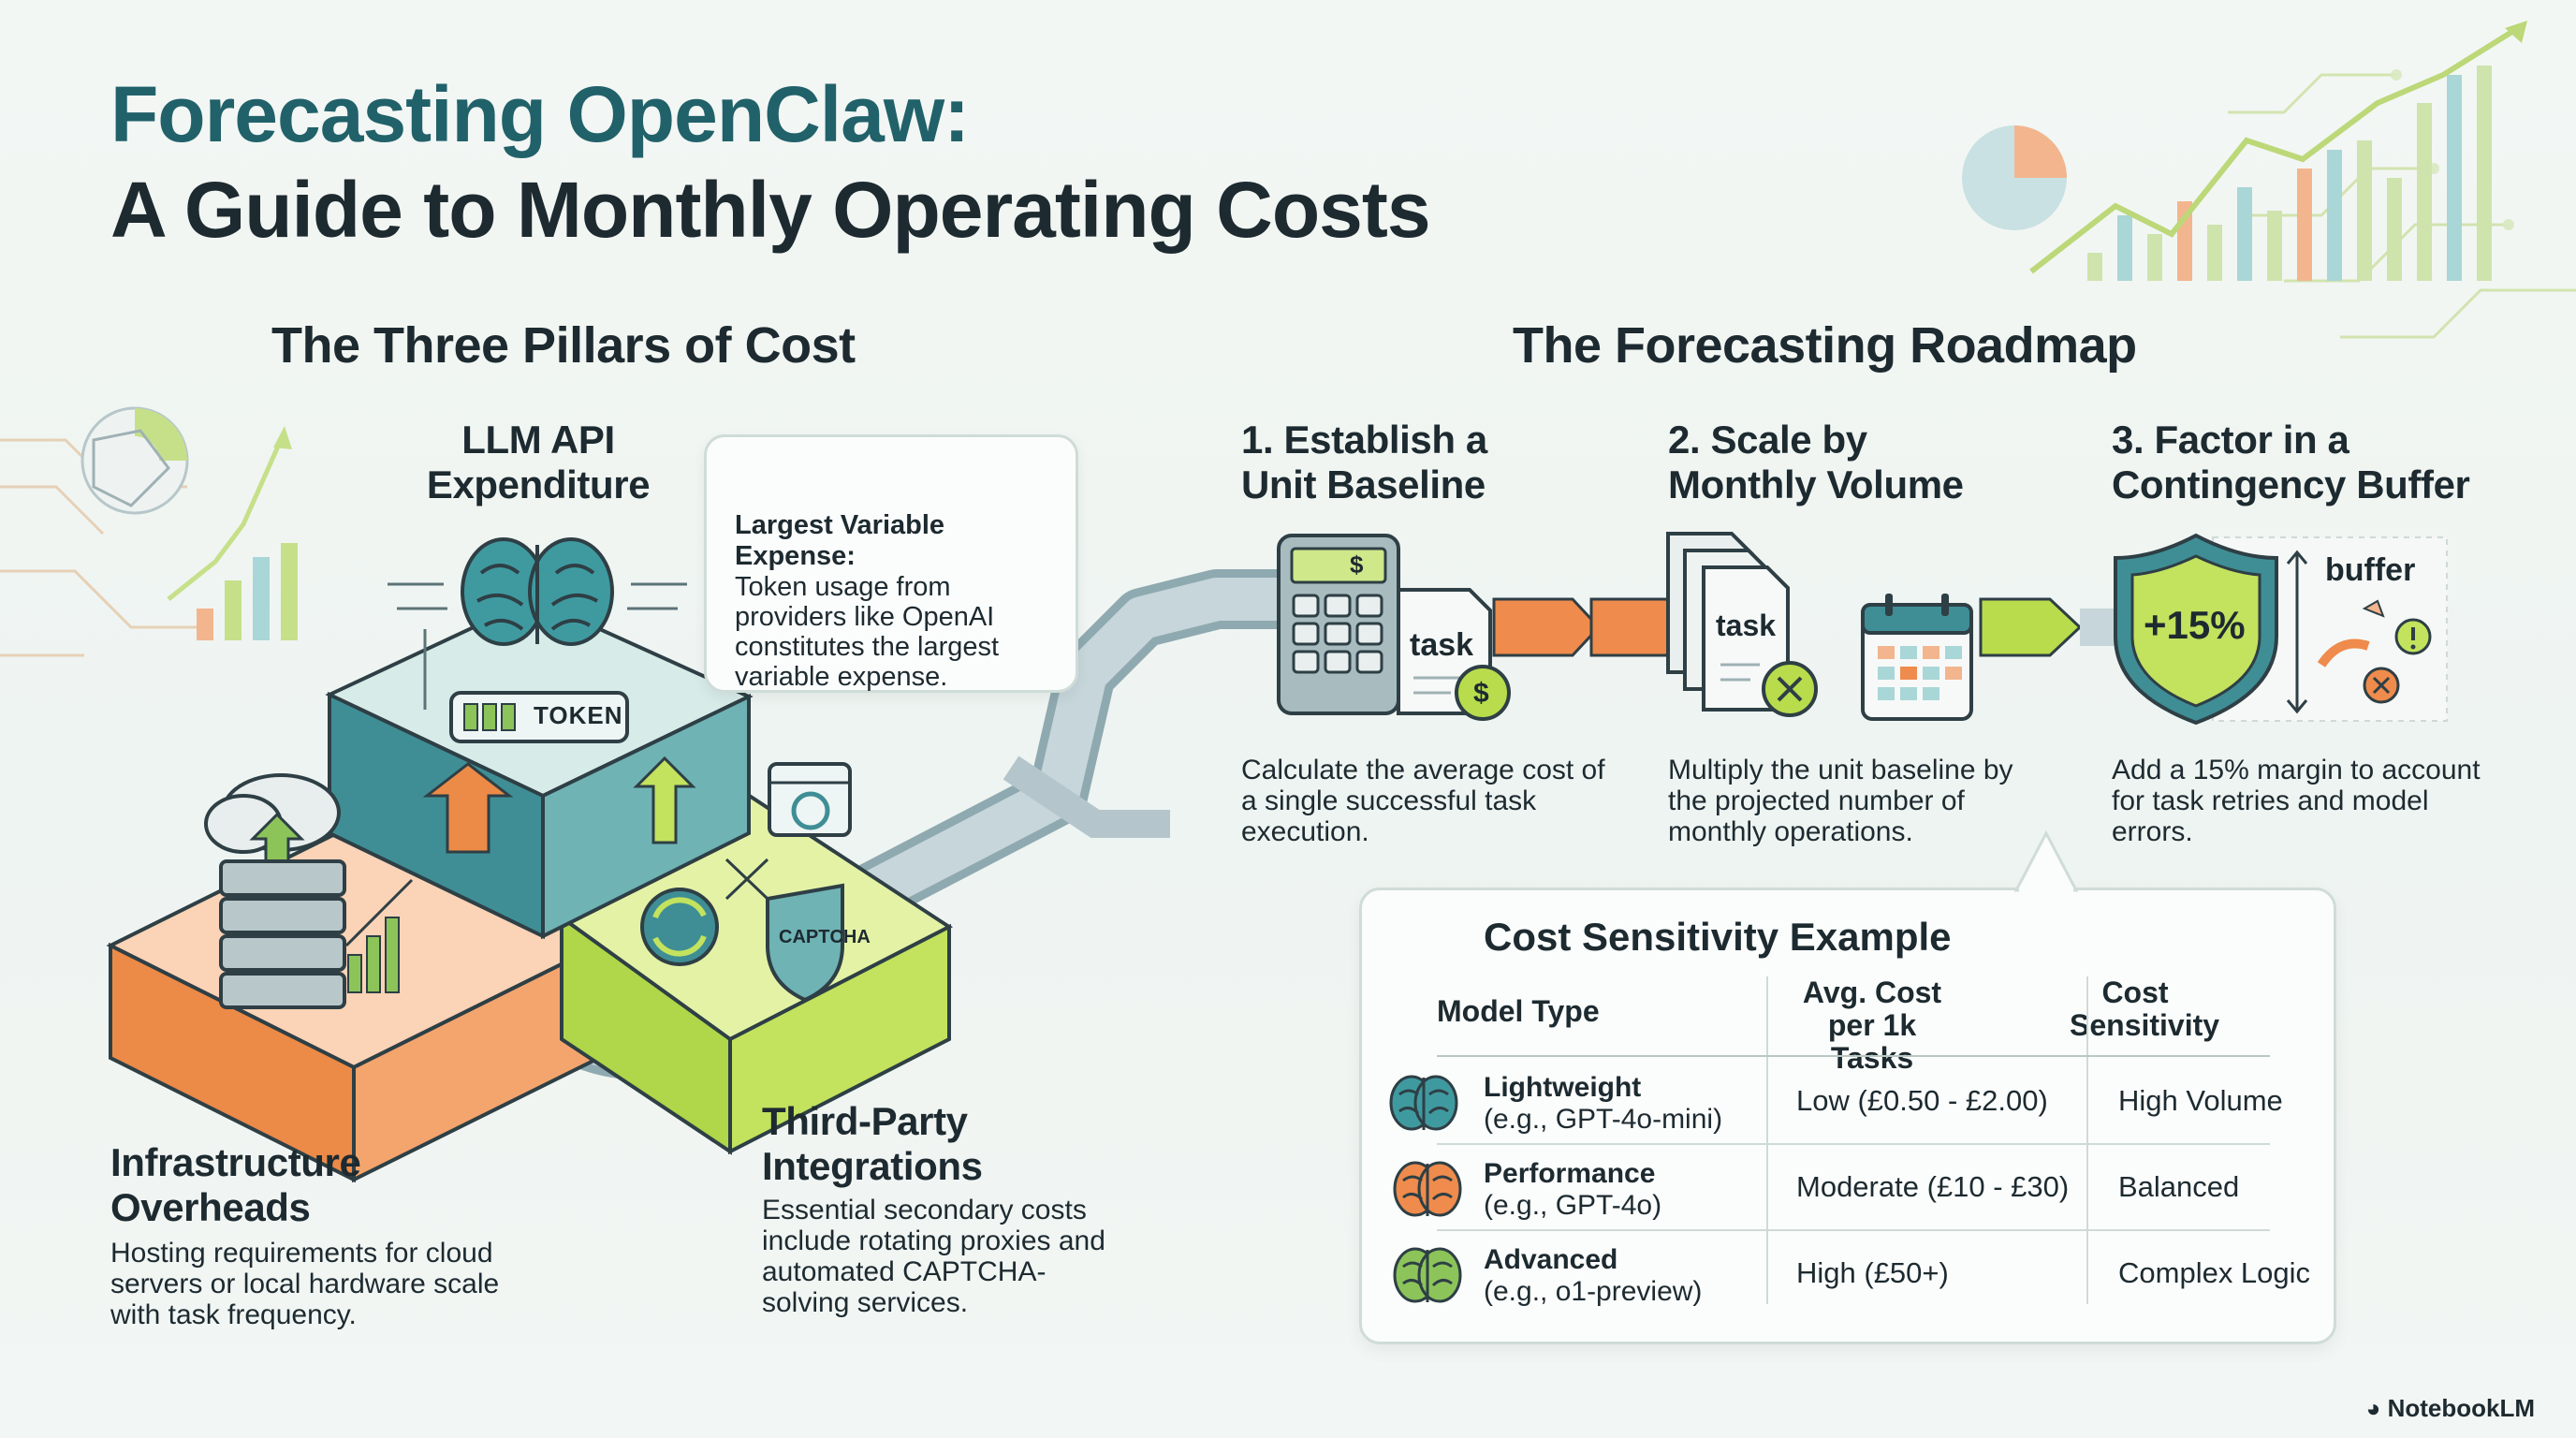 The image size is (2576, 1438). Describe the element at coordinates (1427, 1275) in the screenshot. I see `advanced-brain-icon` at that location.